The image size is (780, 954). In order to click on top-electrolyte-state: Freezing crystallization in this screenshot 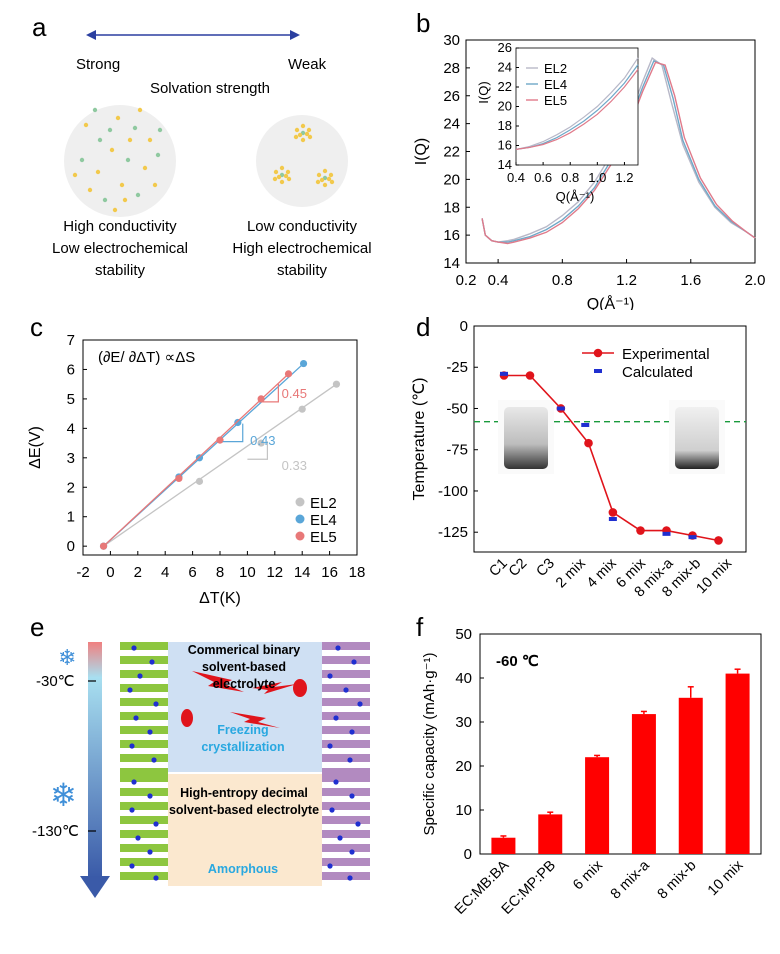, I will do `click(243, 738)`.